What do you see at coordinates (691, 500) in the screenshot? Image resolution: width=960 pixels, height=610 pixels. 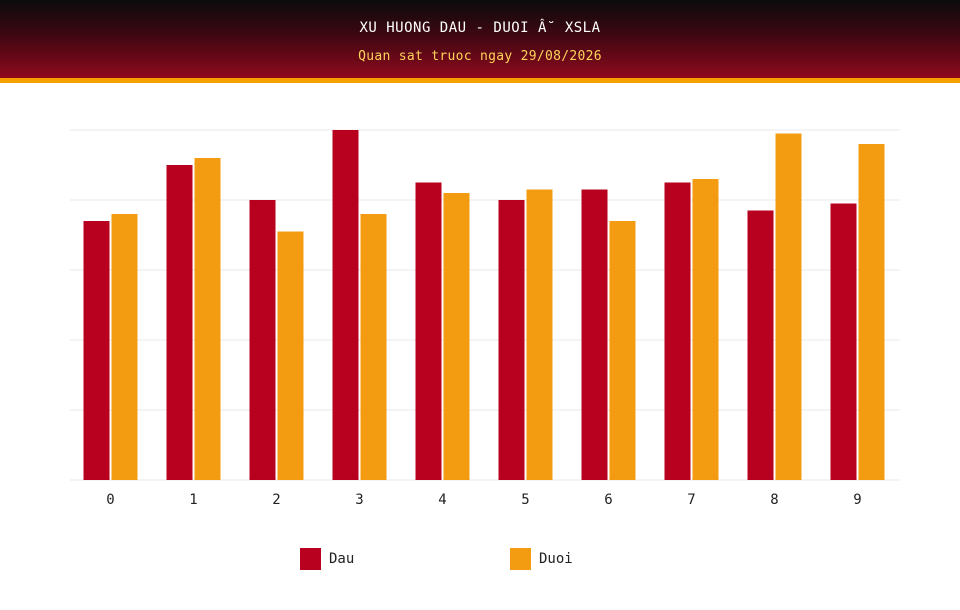 I see `x-tick-label-7: 7` at bounding box center [691, 500].